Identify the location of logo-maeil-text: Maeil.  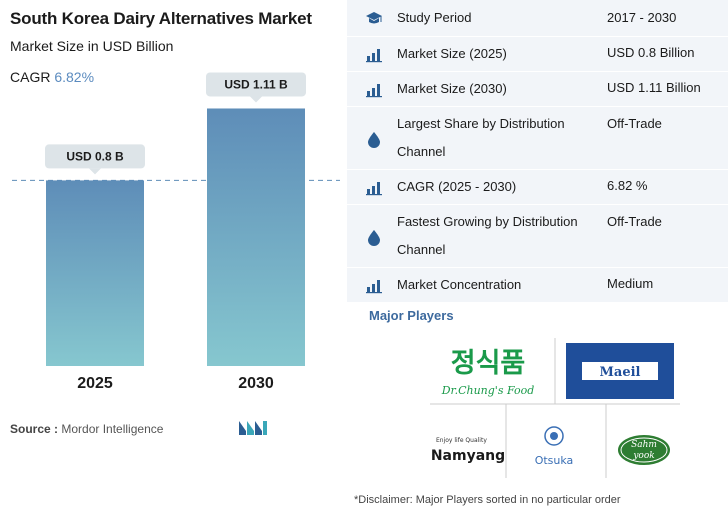
(620, 372).